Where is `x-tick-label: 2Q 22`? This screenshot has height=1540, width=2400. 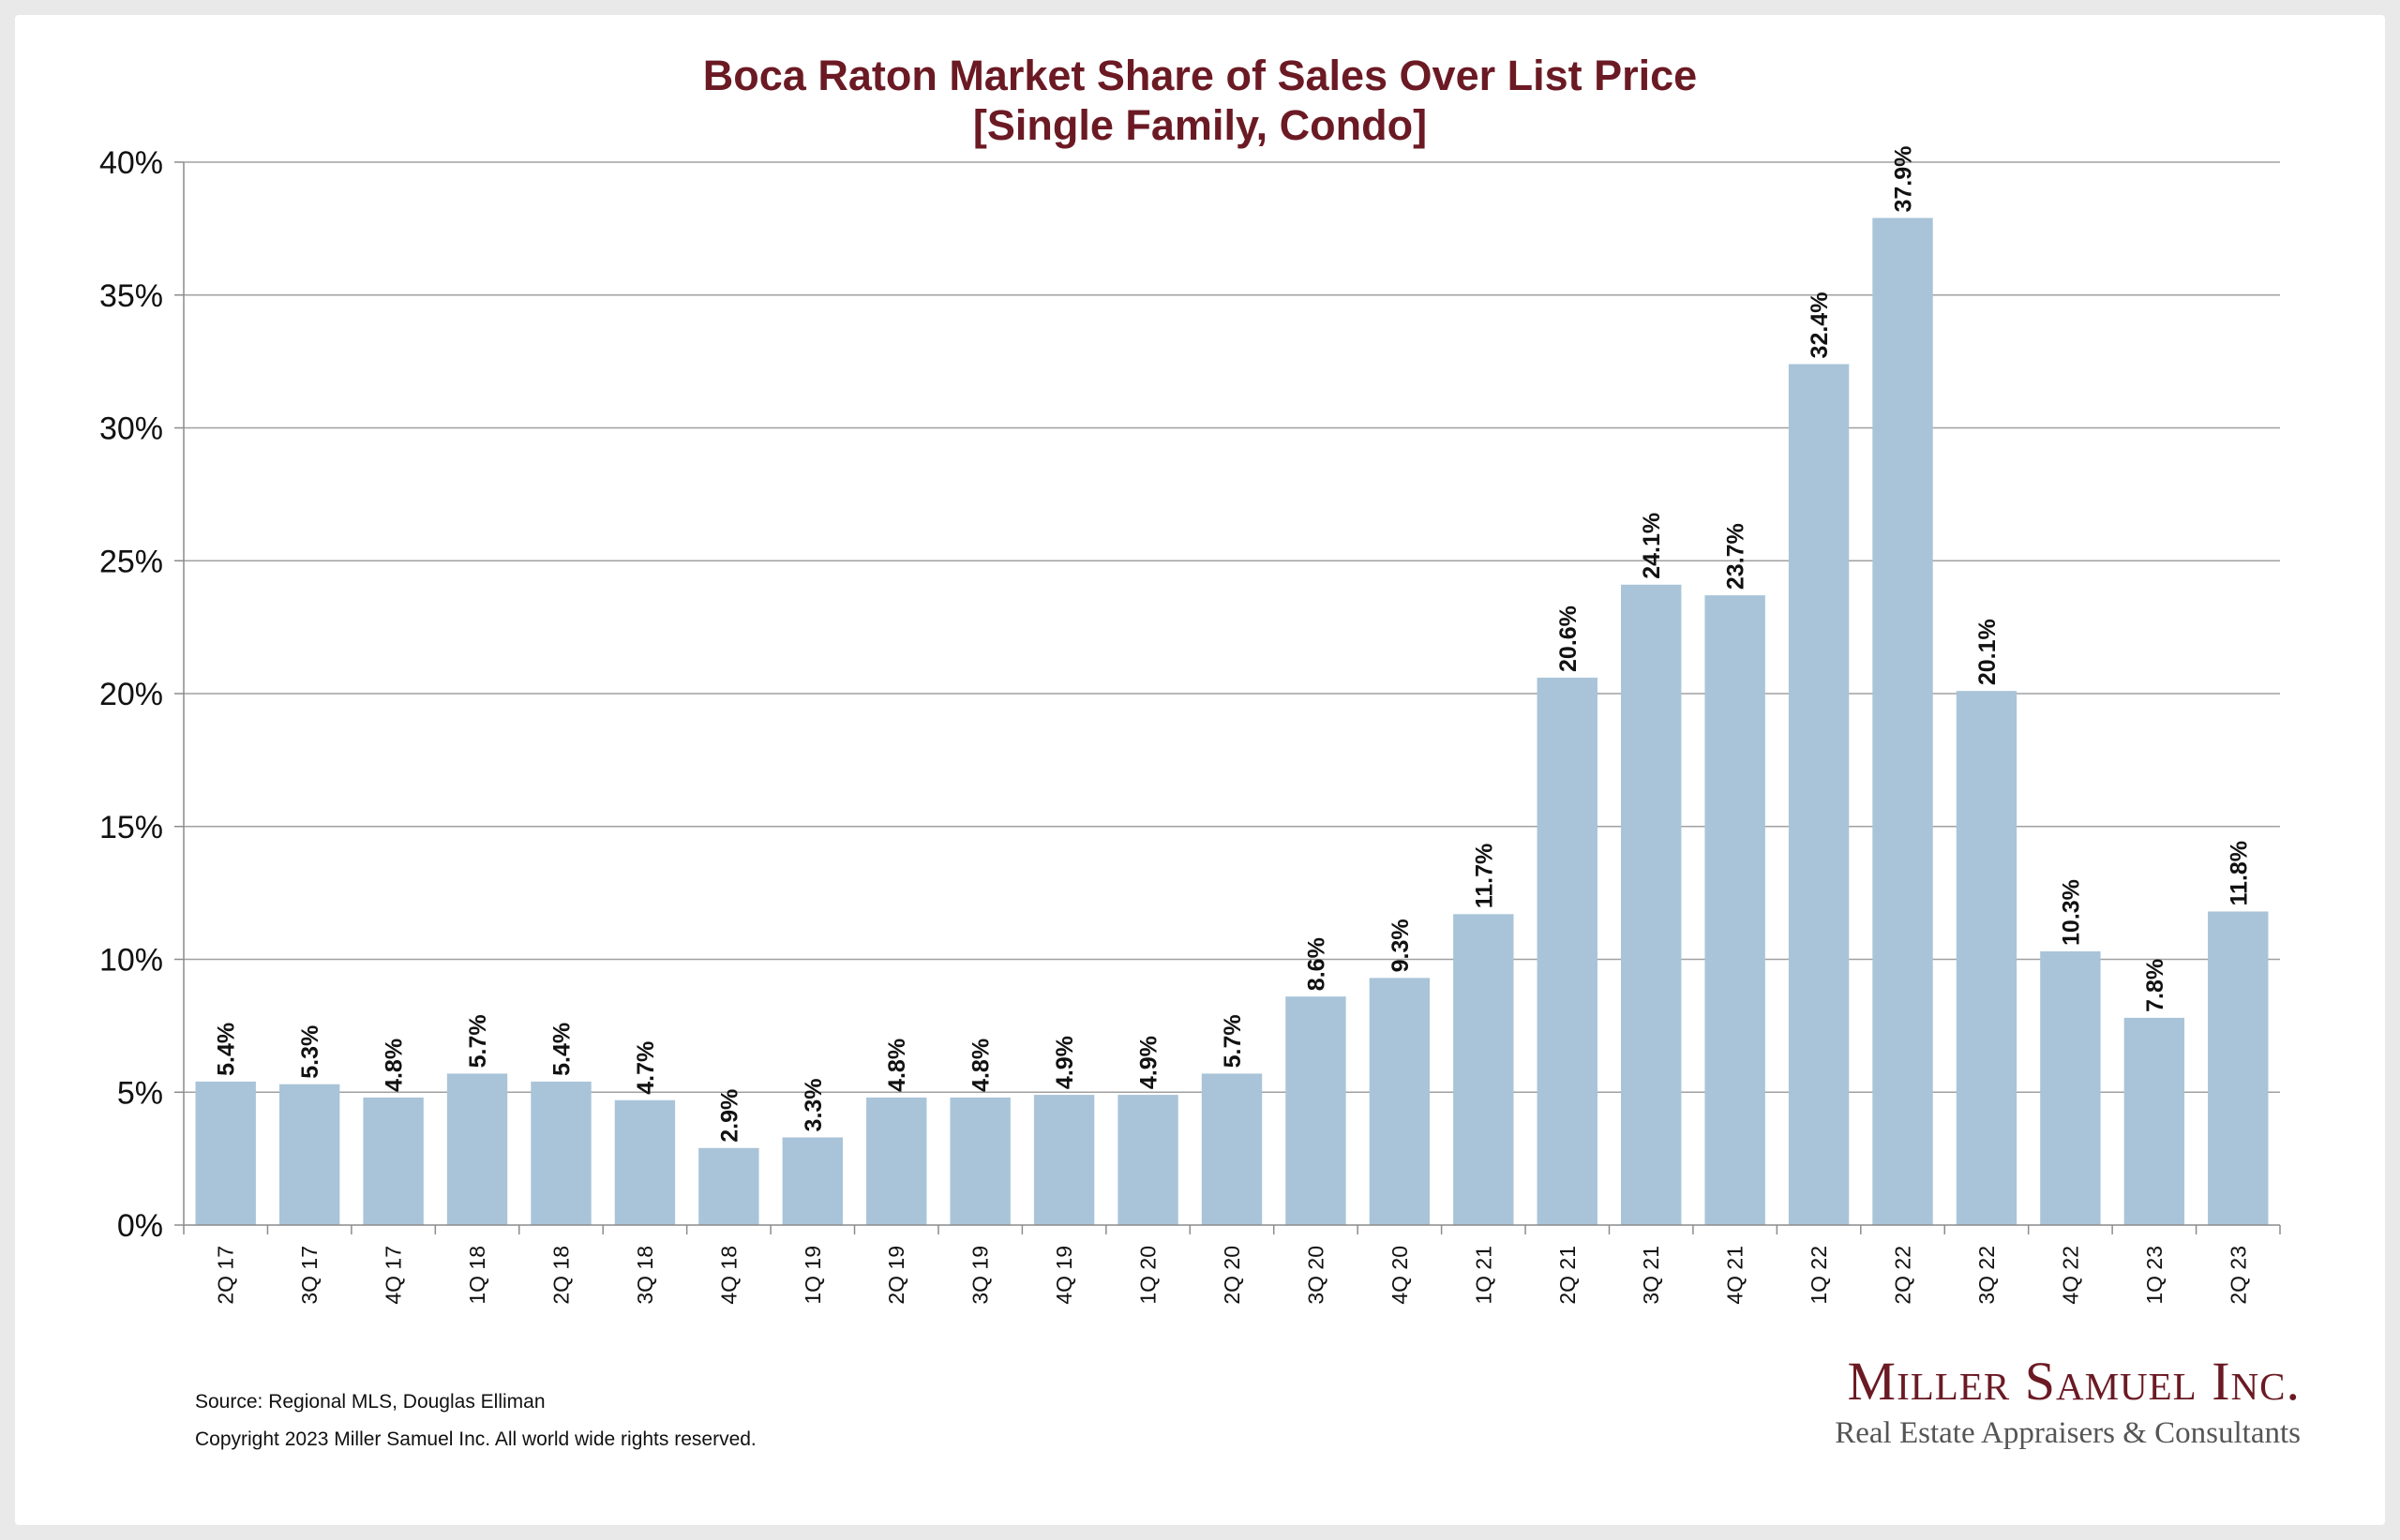
x-tick-label: 2Q 22 is located at coordinates (1903, 1276).